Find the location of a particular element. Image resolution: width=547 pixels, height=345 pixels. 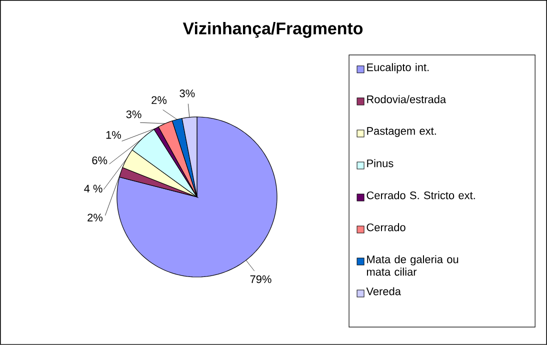

legend-label: Mata de galeria ou mata ciliar is located at coordinates (412, 265).